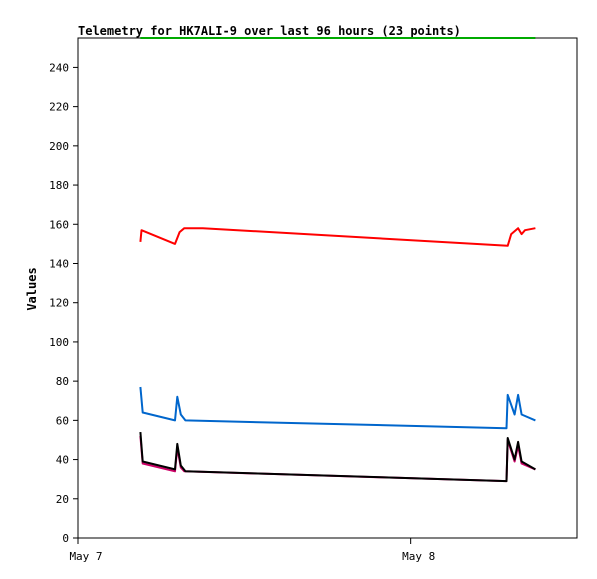  I want to click on x-tick-label: May 8, so click(418, 556).